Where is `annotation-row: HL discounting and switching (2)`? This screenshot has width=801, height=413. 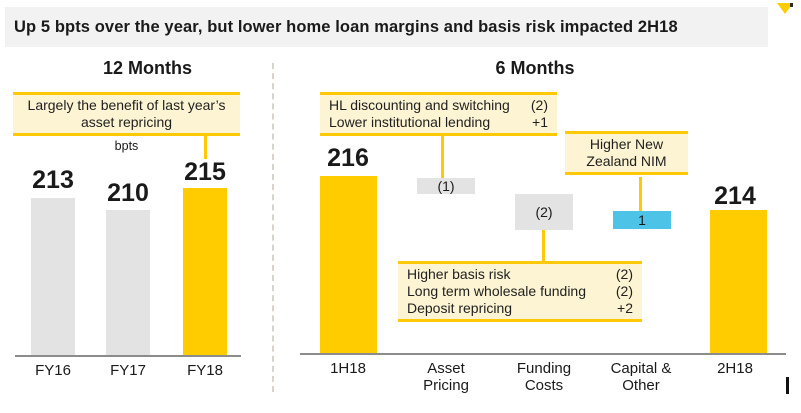
annotation-row: HL discounting and switching (2) is located at coordinates (438, 104).